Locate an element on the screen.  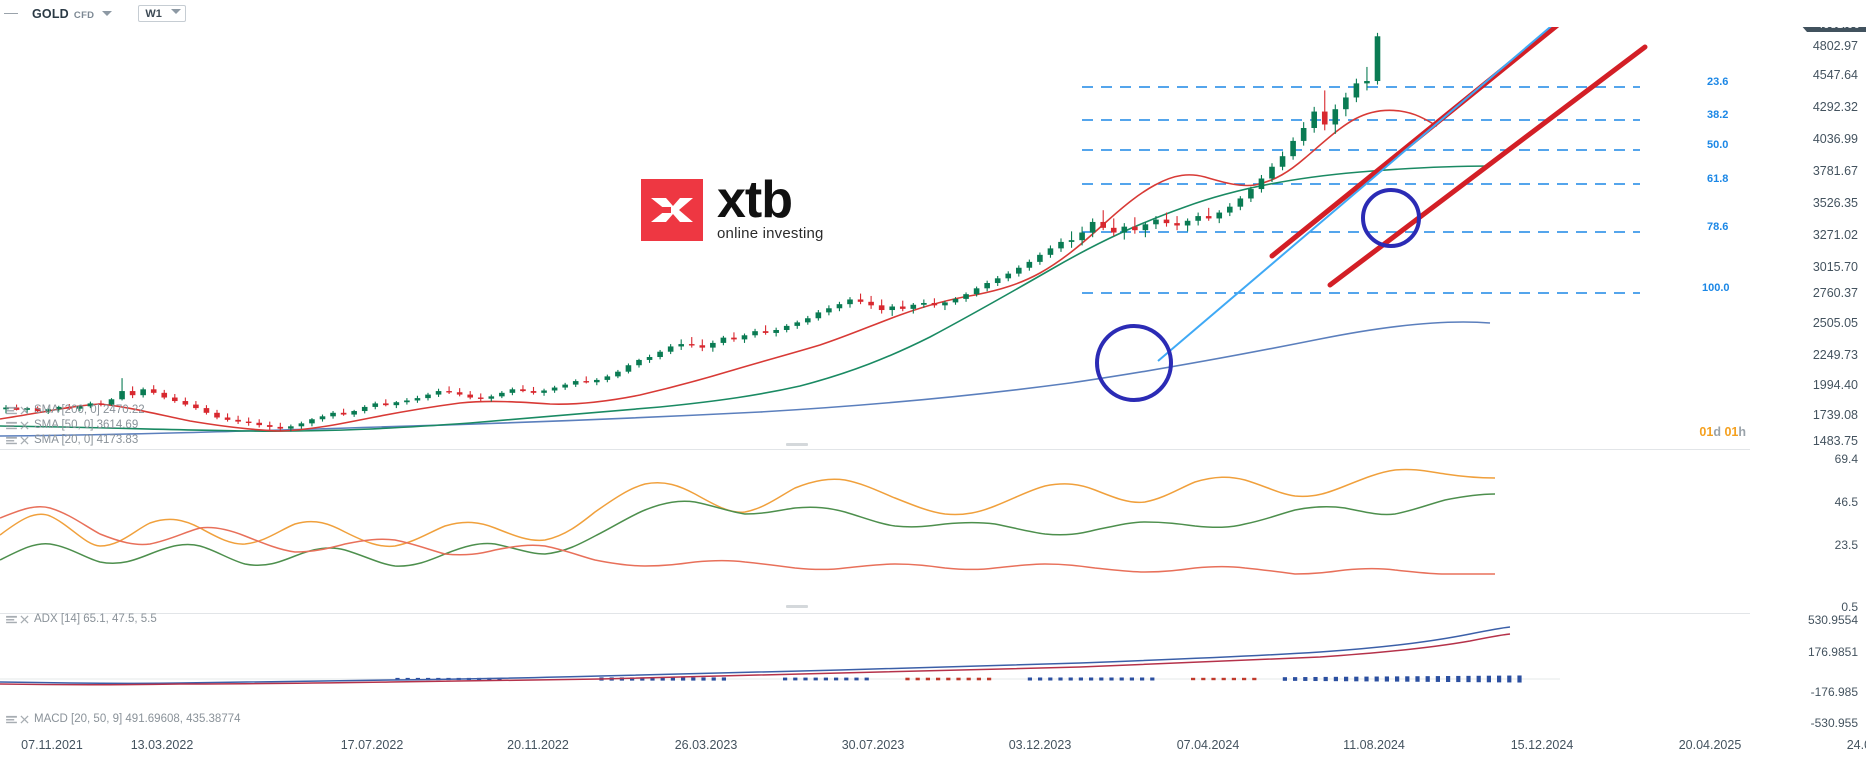
date-tick: 30.07.2023 is located at coordinates (873, 745).